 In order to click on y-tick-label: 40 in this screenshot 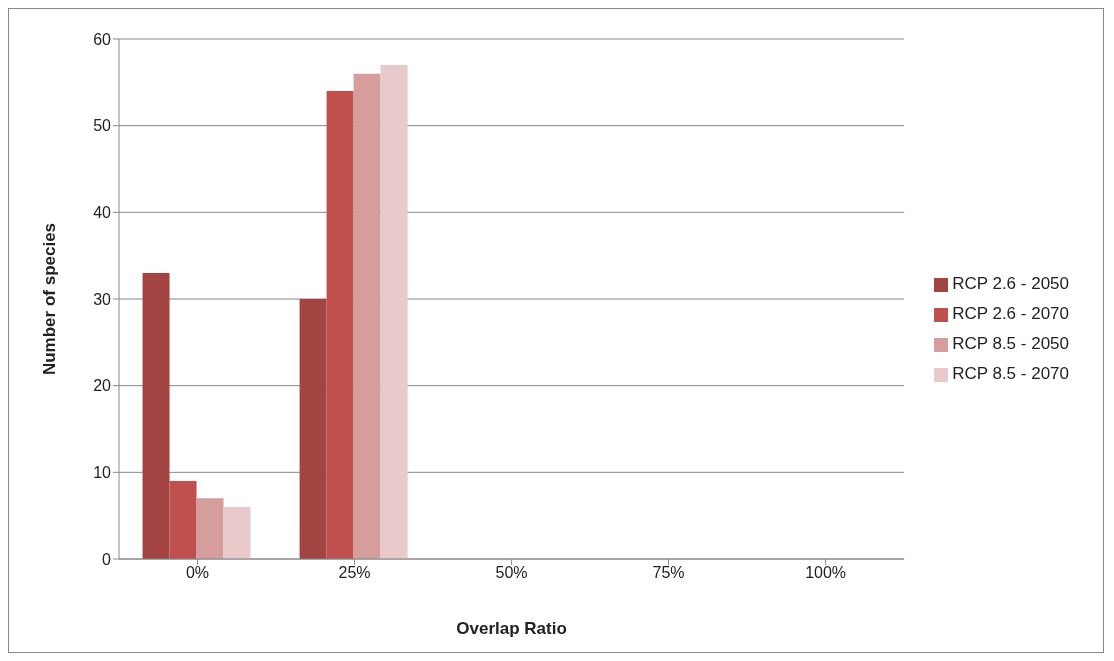, I will do `click(102, 213)`.